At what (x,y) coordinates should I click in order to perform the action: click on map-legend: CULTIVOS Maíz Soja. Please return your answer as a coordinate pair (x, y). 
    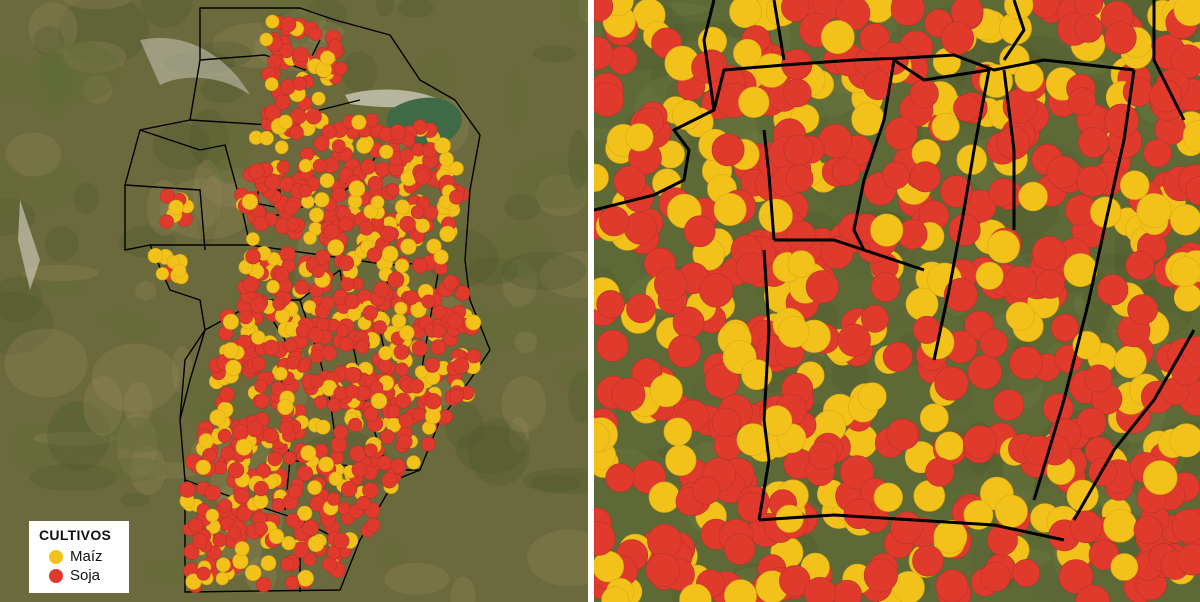
    Looking at the image, I should click on (79, 557).